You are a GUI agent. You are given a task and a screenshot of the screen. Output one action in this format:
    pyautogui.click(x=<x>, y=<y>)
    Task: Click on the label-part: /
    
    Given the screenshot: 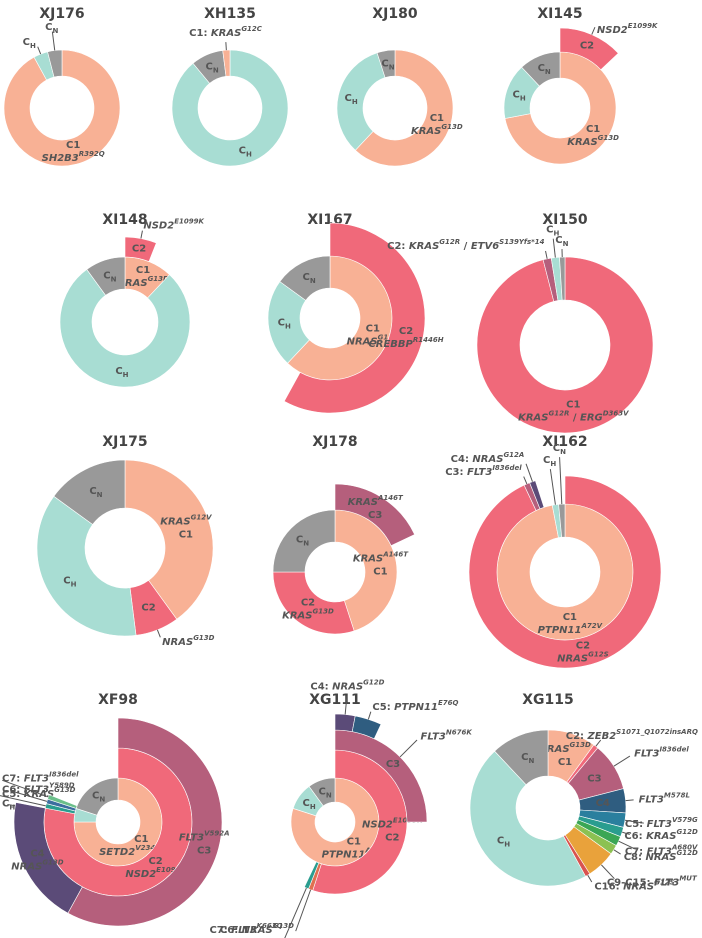 What is the action you would take?
    pyautogui.click(x=465, y=246)
    